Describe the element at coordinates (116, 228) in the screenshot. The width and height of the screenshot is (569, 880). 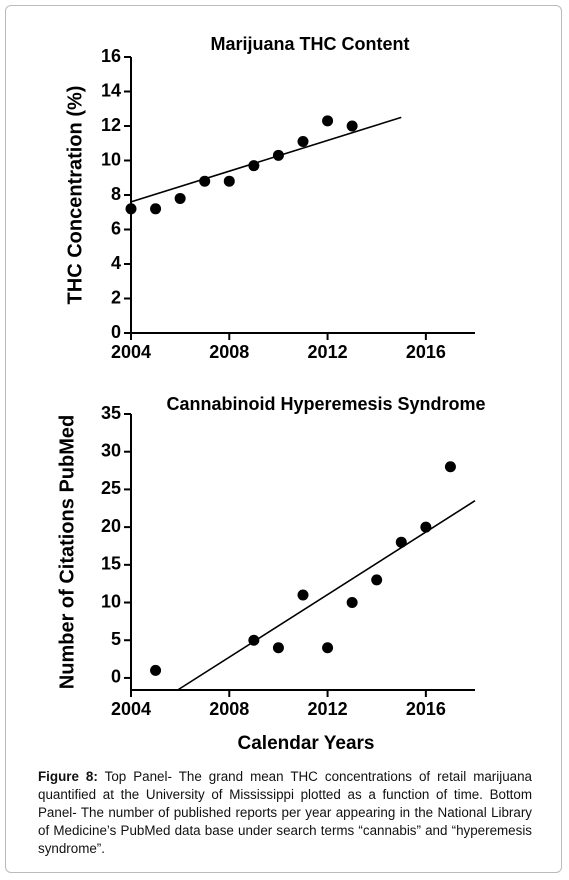
I see `y-tick-label: 6` at that location.